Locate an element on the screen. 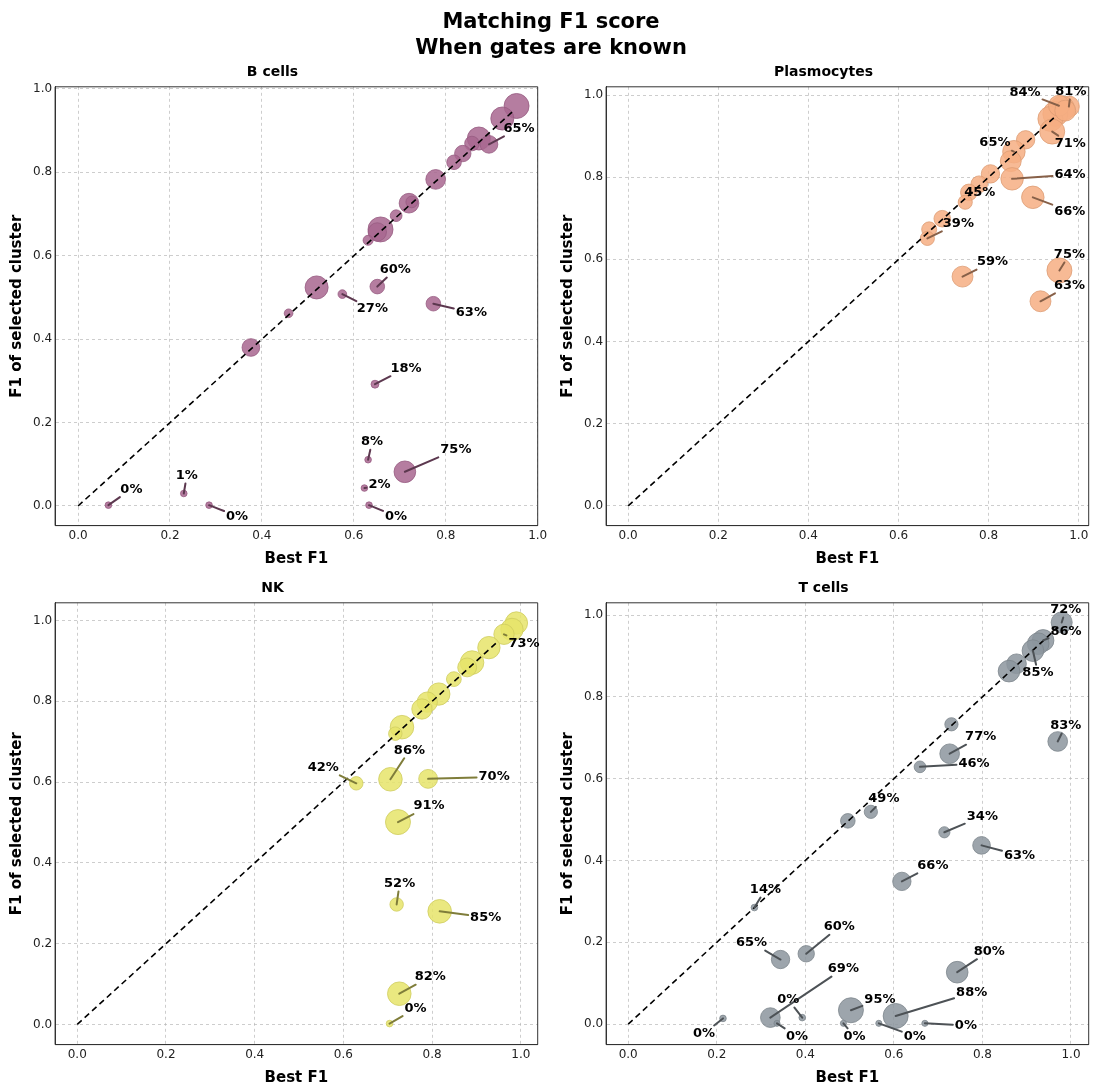  annotation: 72% is located at coordinates (1066, 608).